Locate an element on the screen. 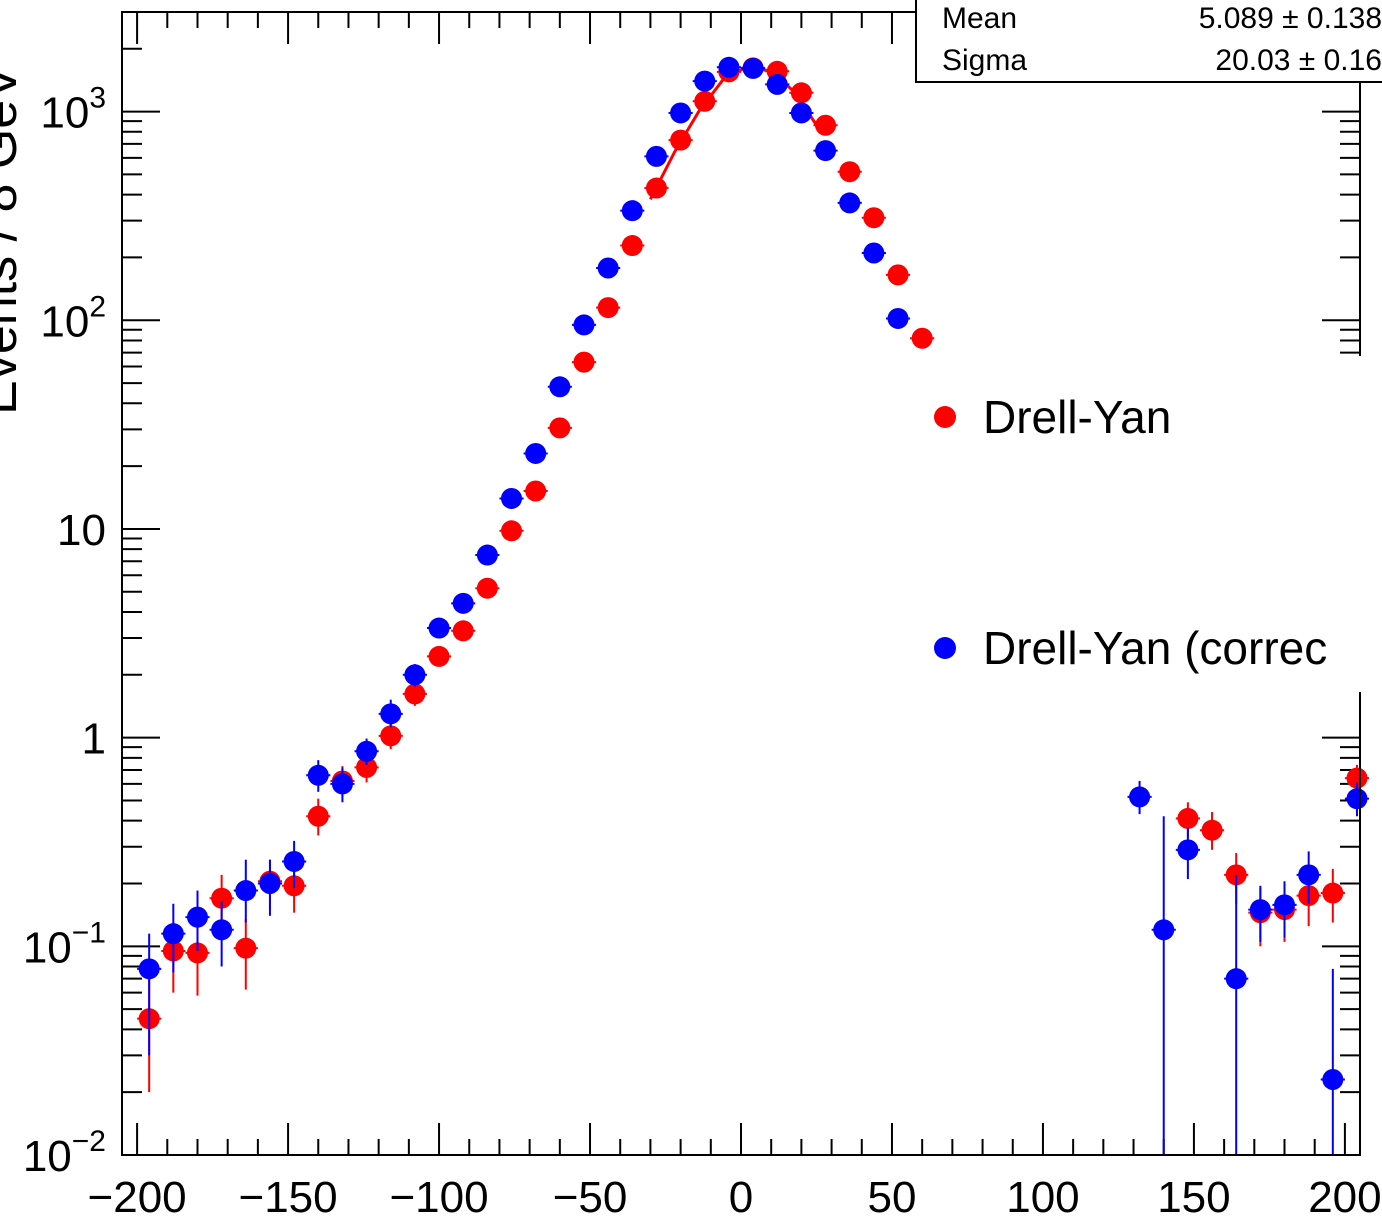 The image size is (1382, 1217). stats-label-mean: Mean is located at coordinates (979, 18).